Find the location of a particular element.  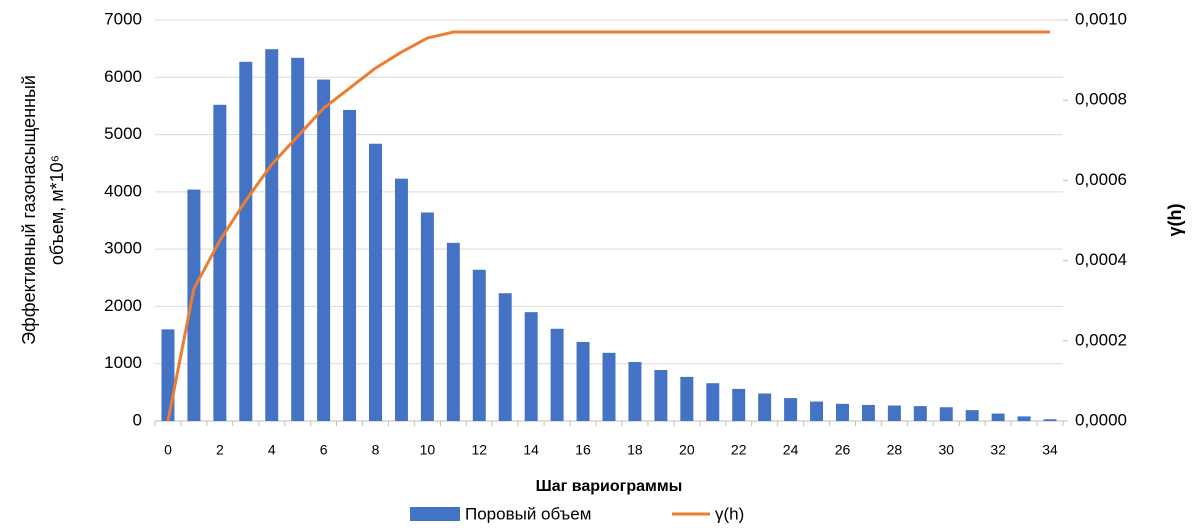

legend-swatch is located at coordinates (435, 514).